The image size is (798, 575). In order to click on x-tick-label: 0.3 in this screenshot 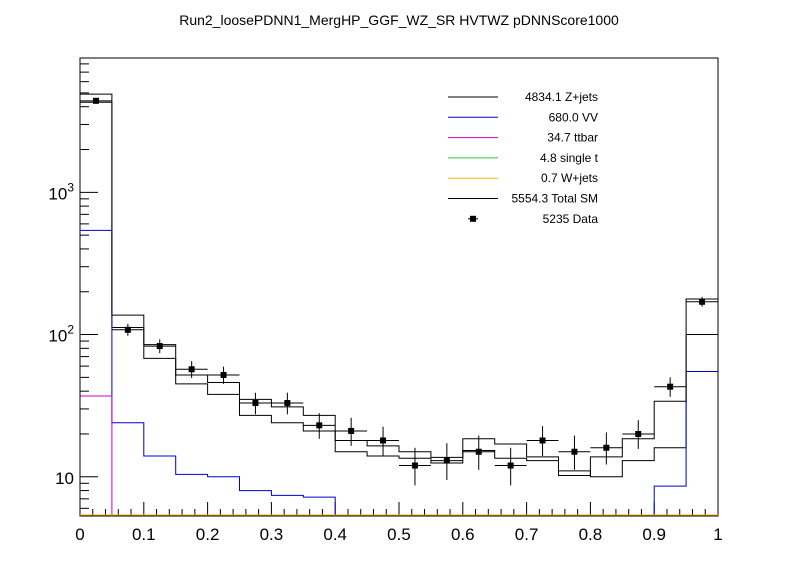, I will do `click(272, 534)`.